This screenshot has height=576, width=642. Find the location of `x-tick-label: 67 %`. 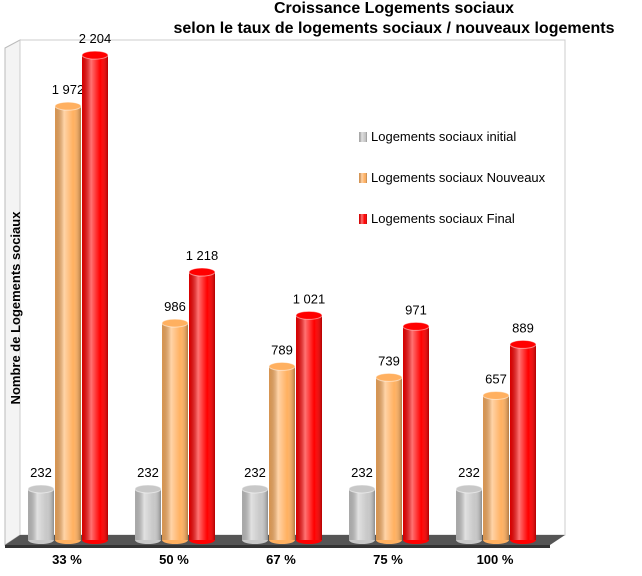

x-tick-label: 67 % is located at coordinates (281, 559).